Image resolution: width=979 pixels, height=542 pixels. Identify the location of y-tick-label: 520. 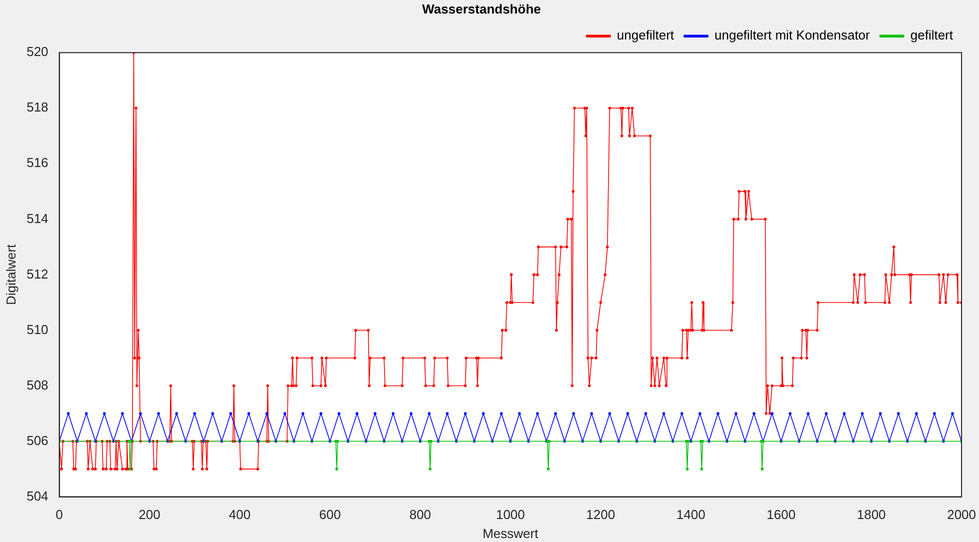
(37, 52).